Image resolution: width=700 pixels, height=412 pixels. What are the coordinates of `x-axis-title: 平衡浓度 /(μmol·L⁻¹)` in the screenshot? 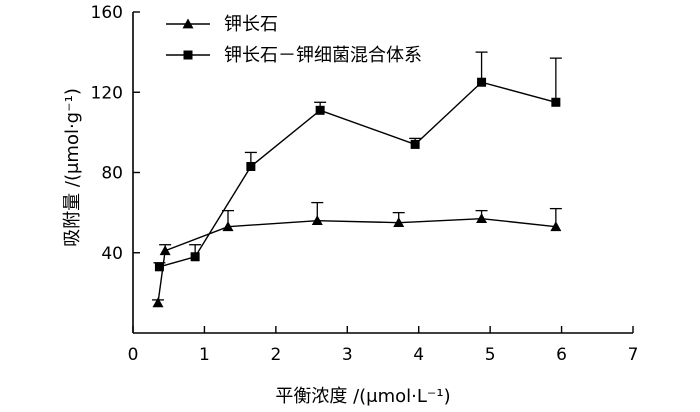 It's located at (362, 396).